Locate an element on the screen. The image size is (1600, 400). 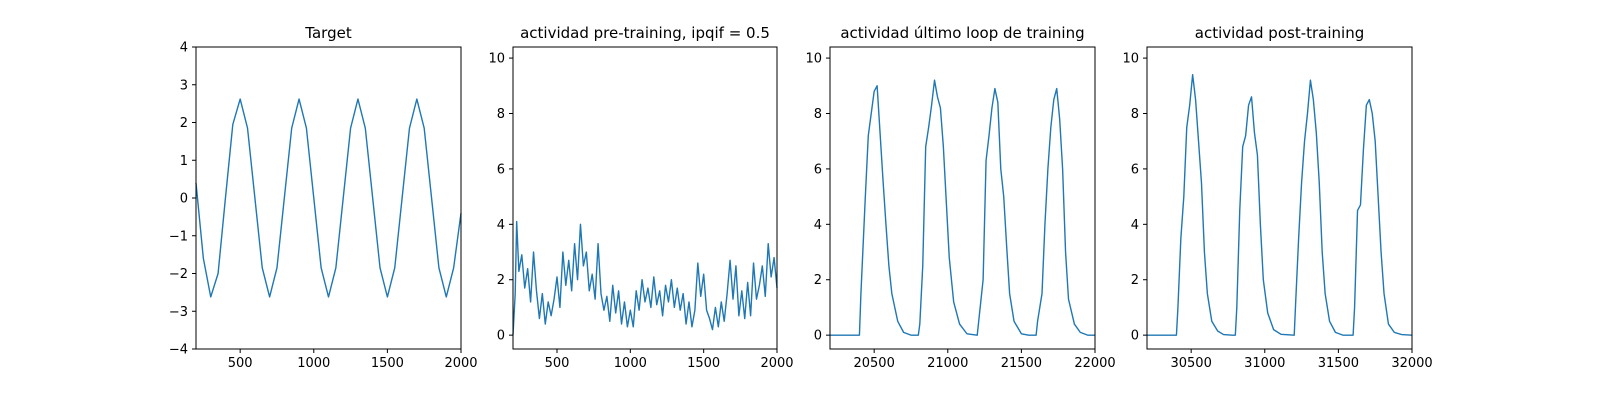
chart-title: actividad post-training is located at coordinates (1279, 33).